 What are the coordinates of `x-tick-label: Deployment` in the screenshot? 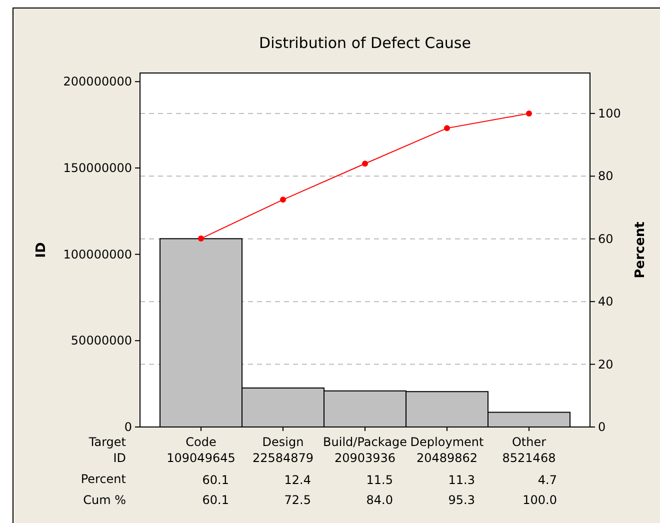 It's located at (447, 442).